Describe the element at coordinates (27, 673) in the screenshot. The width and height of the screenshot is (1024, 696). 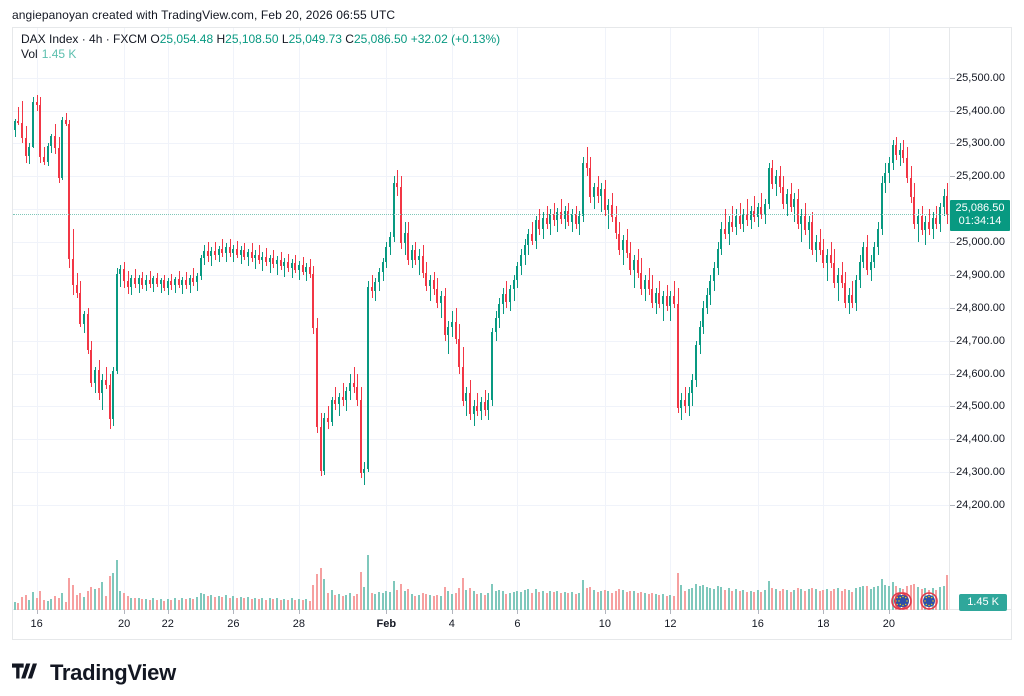
I see `tradingview-logo-icon` at that location.